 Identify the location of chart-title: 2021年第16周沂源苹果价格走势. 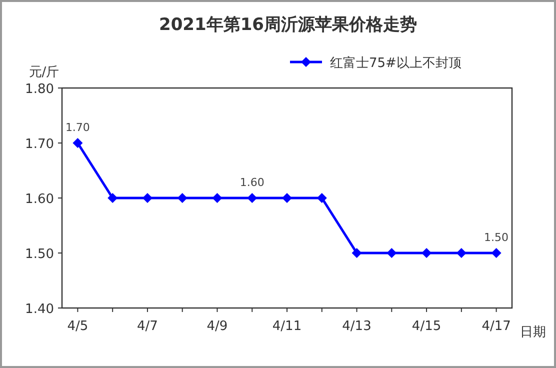
(288, 25).